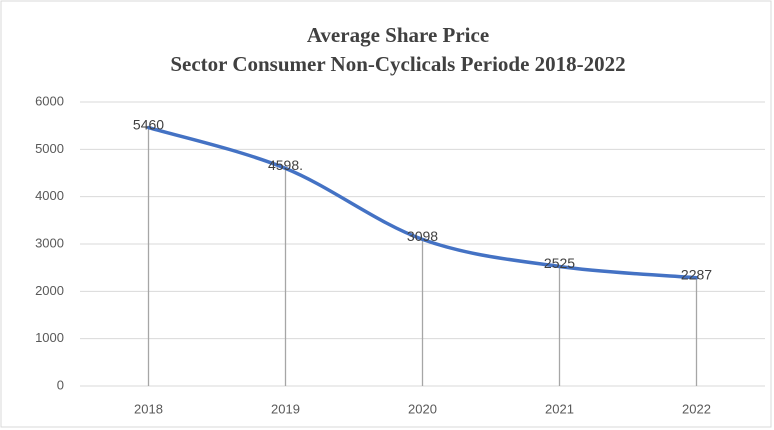 This screenshot has height=430, width=774. What do you see at coordinates (696, 274) in the screenshot?
I see `data-label: 2287` at bounding box center [696, 274].